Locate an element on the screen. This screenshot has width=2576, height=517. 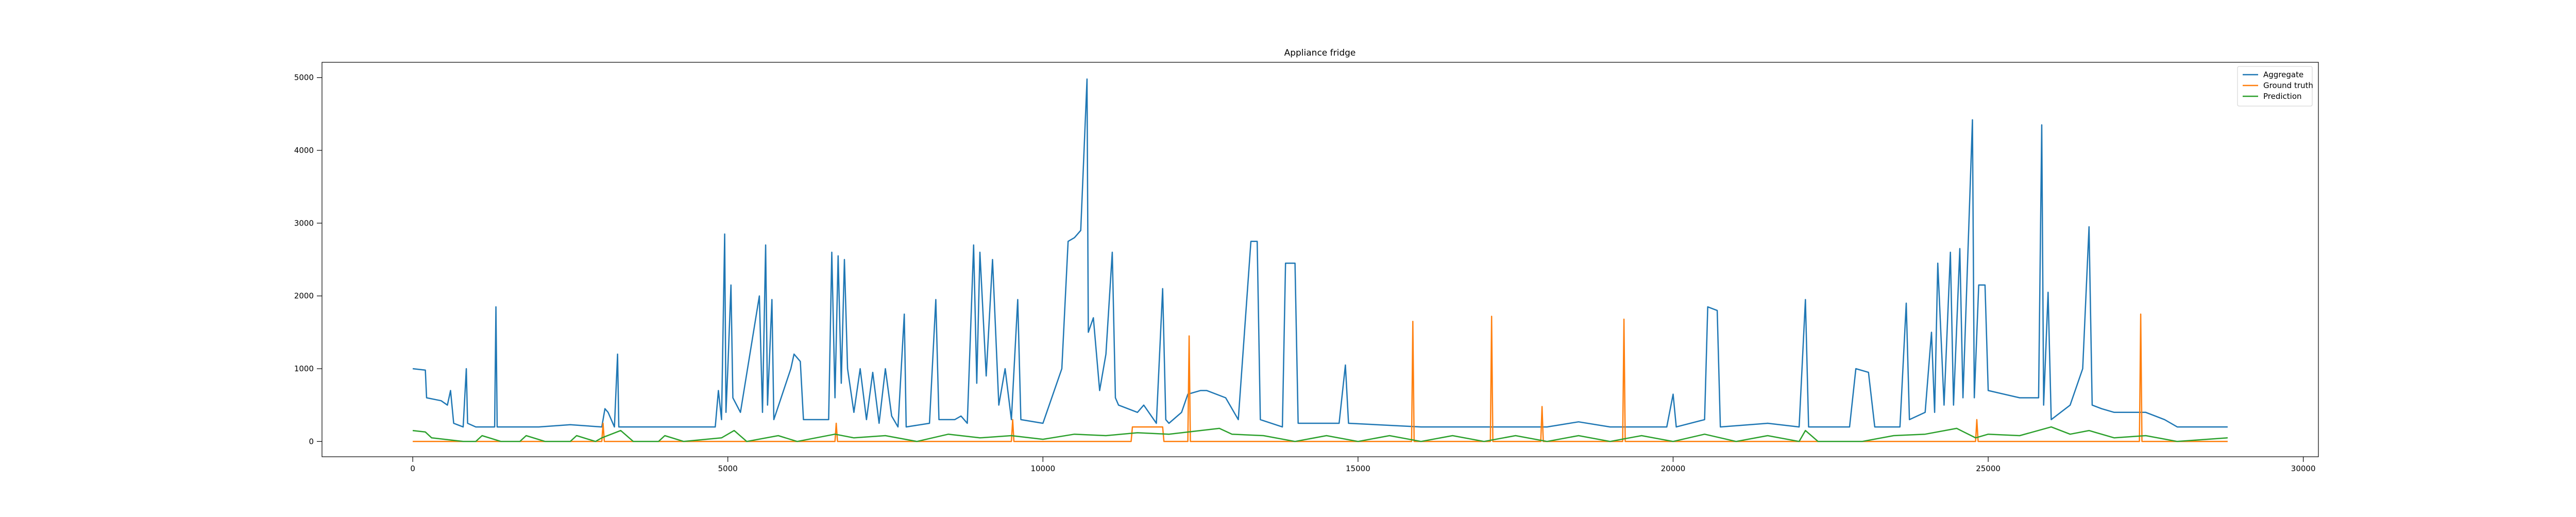
x-tick-label: 15000 is located at coordinates (1358, 468).